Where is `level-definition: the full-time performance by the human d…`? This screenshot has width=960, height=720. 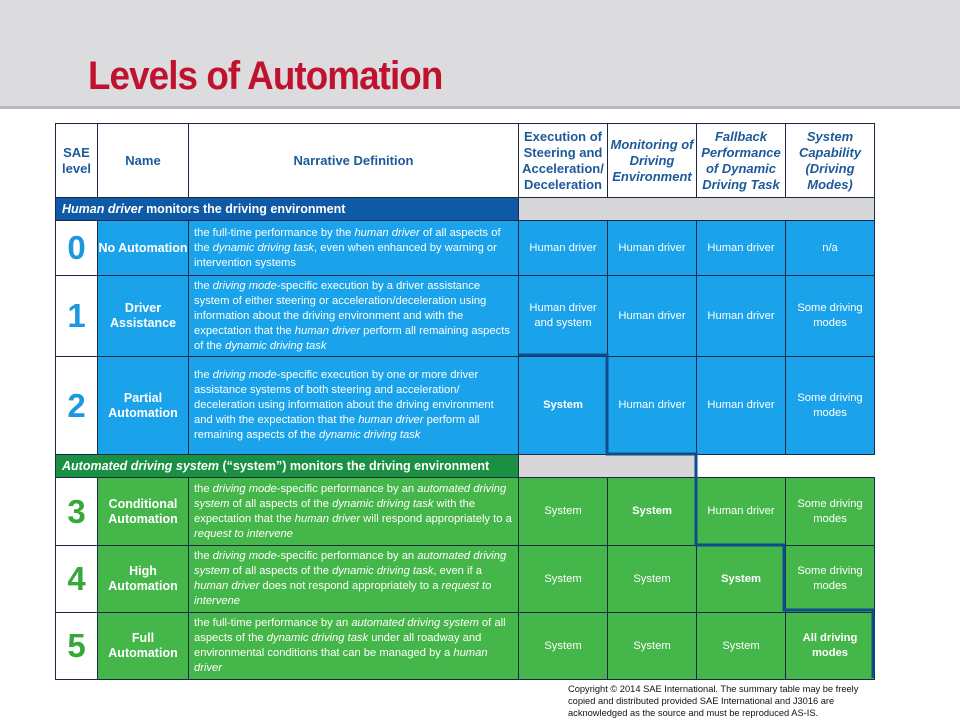 level-definition: the full-time performance by the human d… is located at coordinates (353, 248).